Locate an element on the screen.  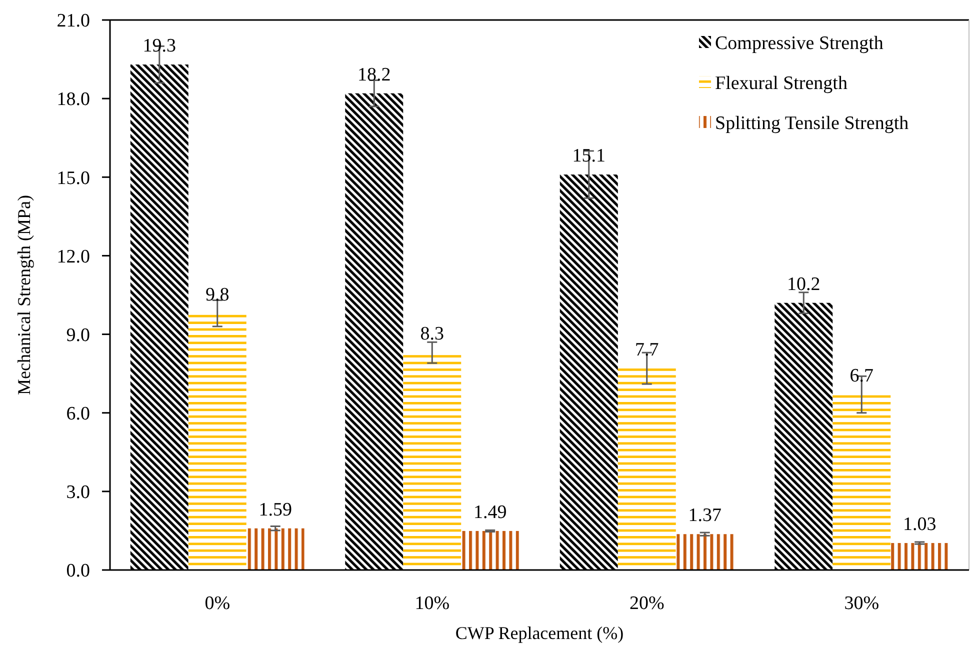
data-label: 8.3 is located at coordinates (432, 334).